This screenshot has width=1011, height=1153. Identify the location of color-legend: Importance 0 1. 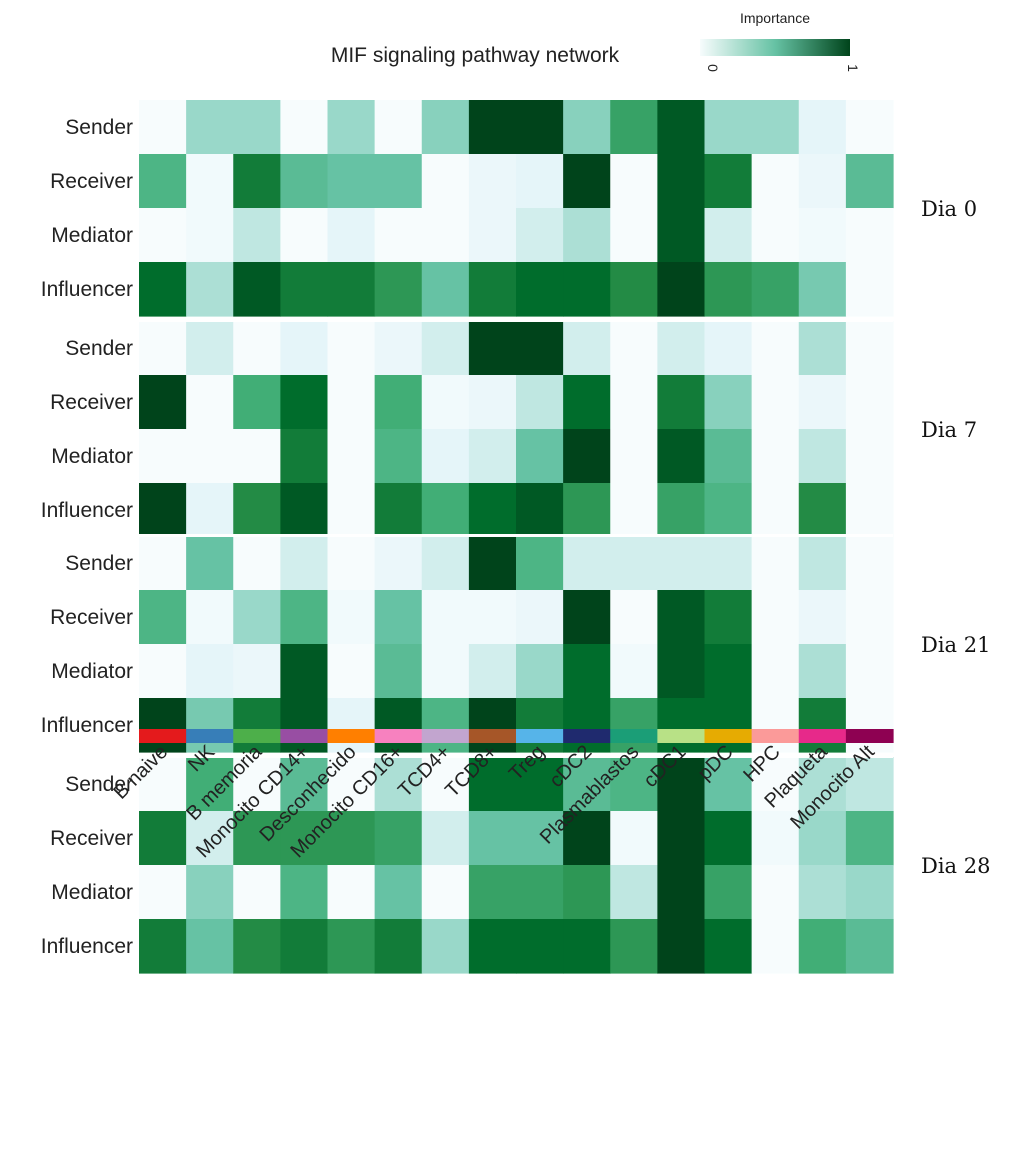
(780, 41).